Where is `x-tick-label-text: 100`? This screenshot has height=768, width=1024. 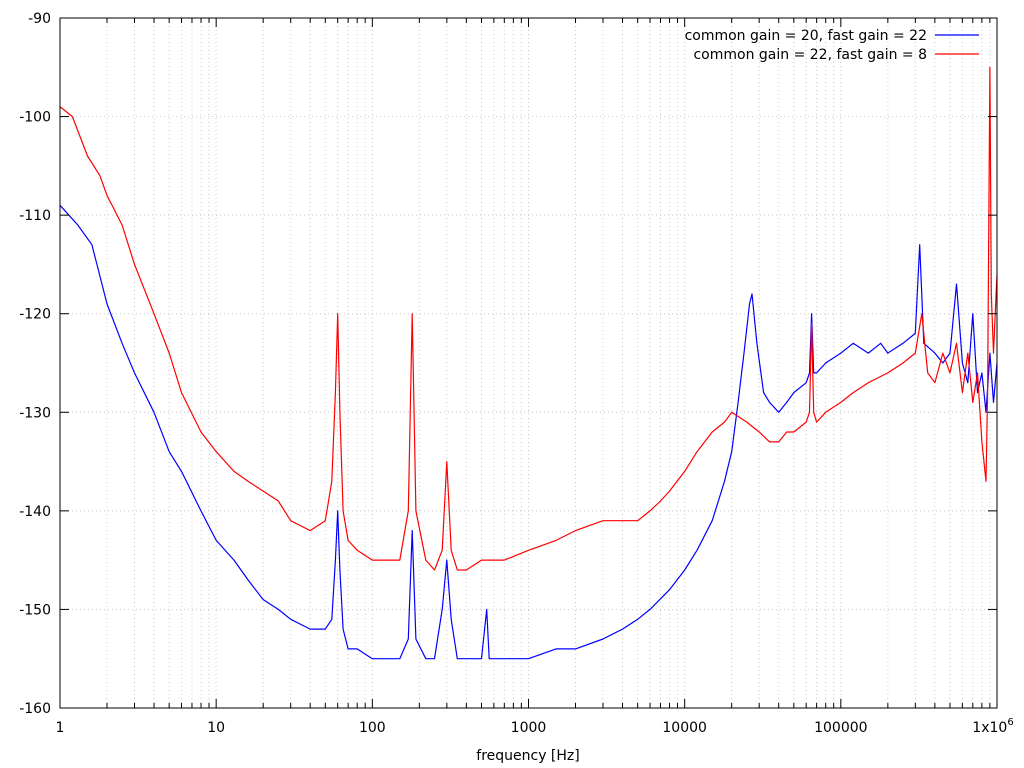
x-tick-label-text: 100 is located at coordinates (372, 728).